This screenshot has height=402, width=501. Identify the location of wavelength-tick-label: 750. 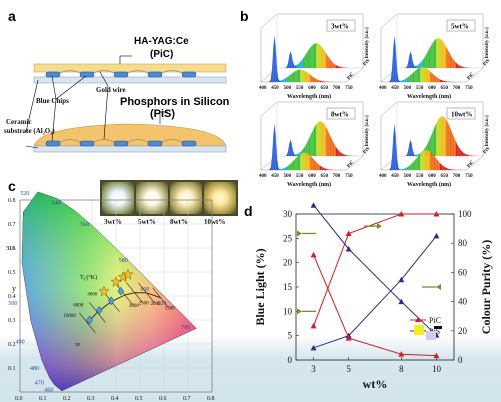
(349, 88).